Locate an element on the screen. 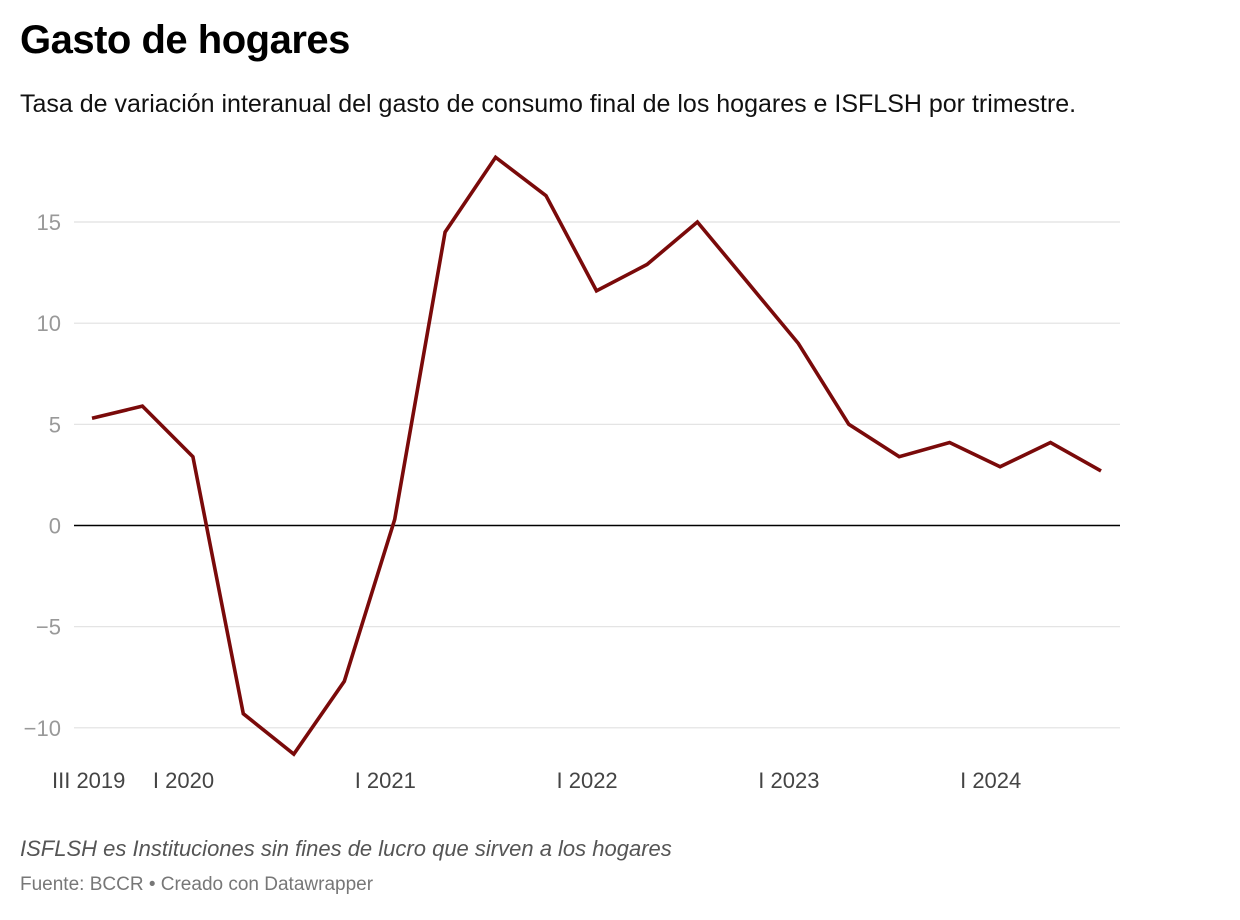 This screenshot has height=920, width=1240. y-tick-label: −10 is located at coordinates (42, 728).